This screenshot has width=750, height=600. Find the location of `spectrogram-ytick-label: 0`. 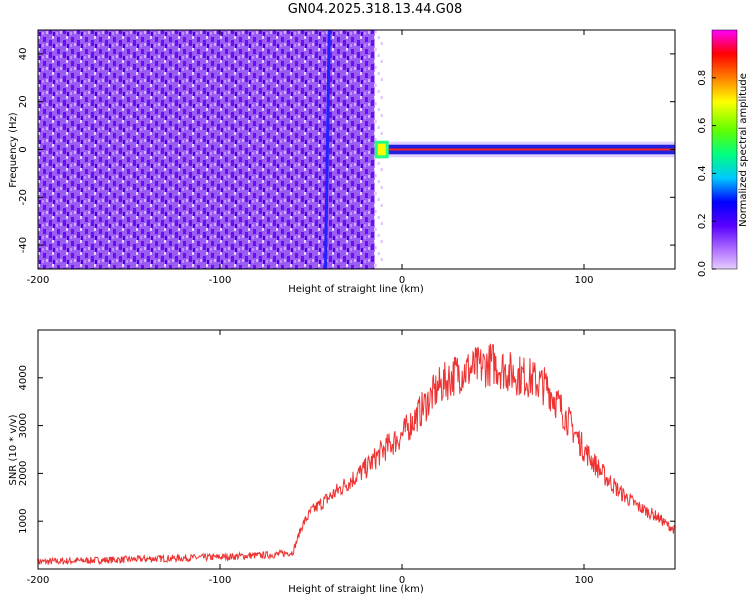

spectrogram-ytick-label: 0 is located at coordinates (23, 149).